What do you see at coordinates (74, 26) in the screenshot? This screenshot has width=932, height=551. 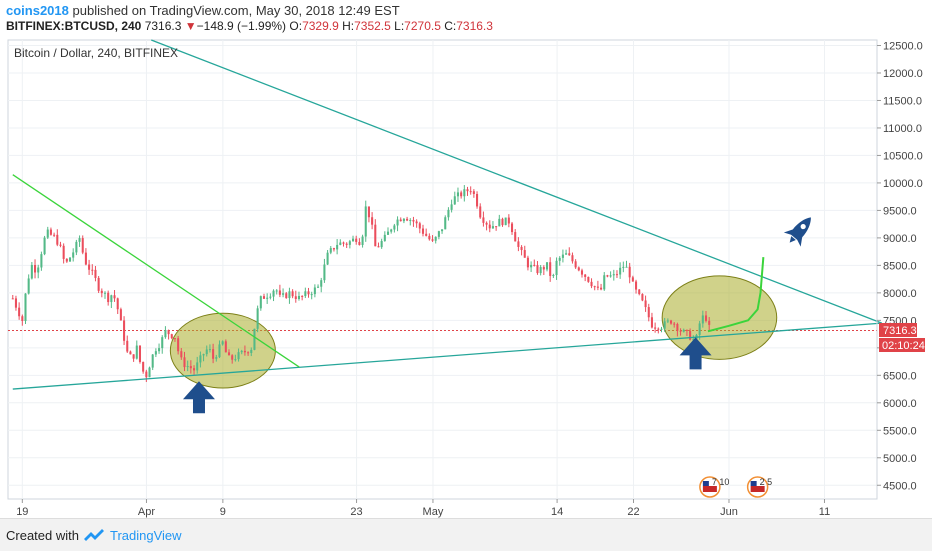 I see `symbol-label: BITFINEX:BTCUSD, 240` at bounding box center [74, 26].